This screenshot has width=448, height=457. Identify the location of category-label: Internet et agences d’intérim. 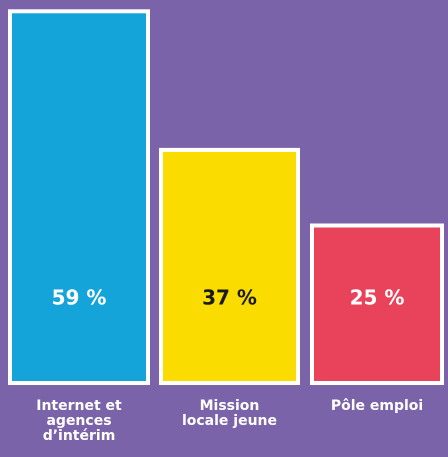
(79, 421).